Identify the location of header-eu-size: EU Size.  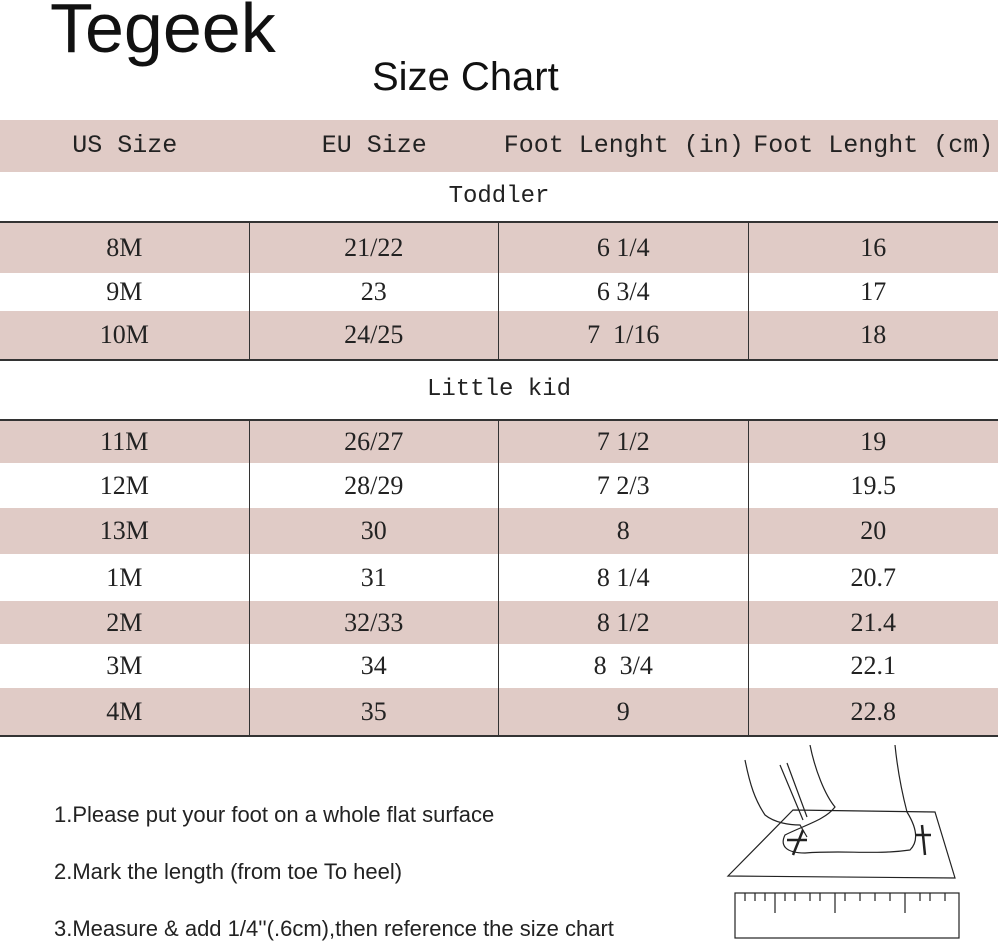
(374, 145).